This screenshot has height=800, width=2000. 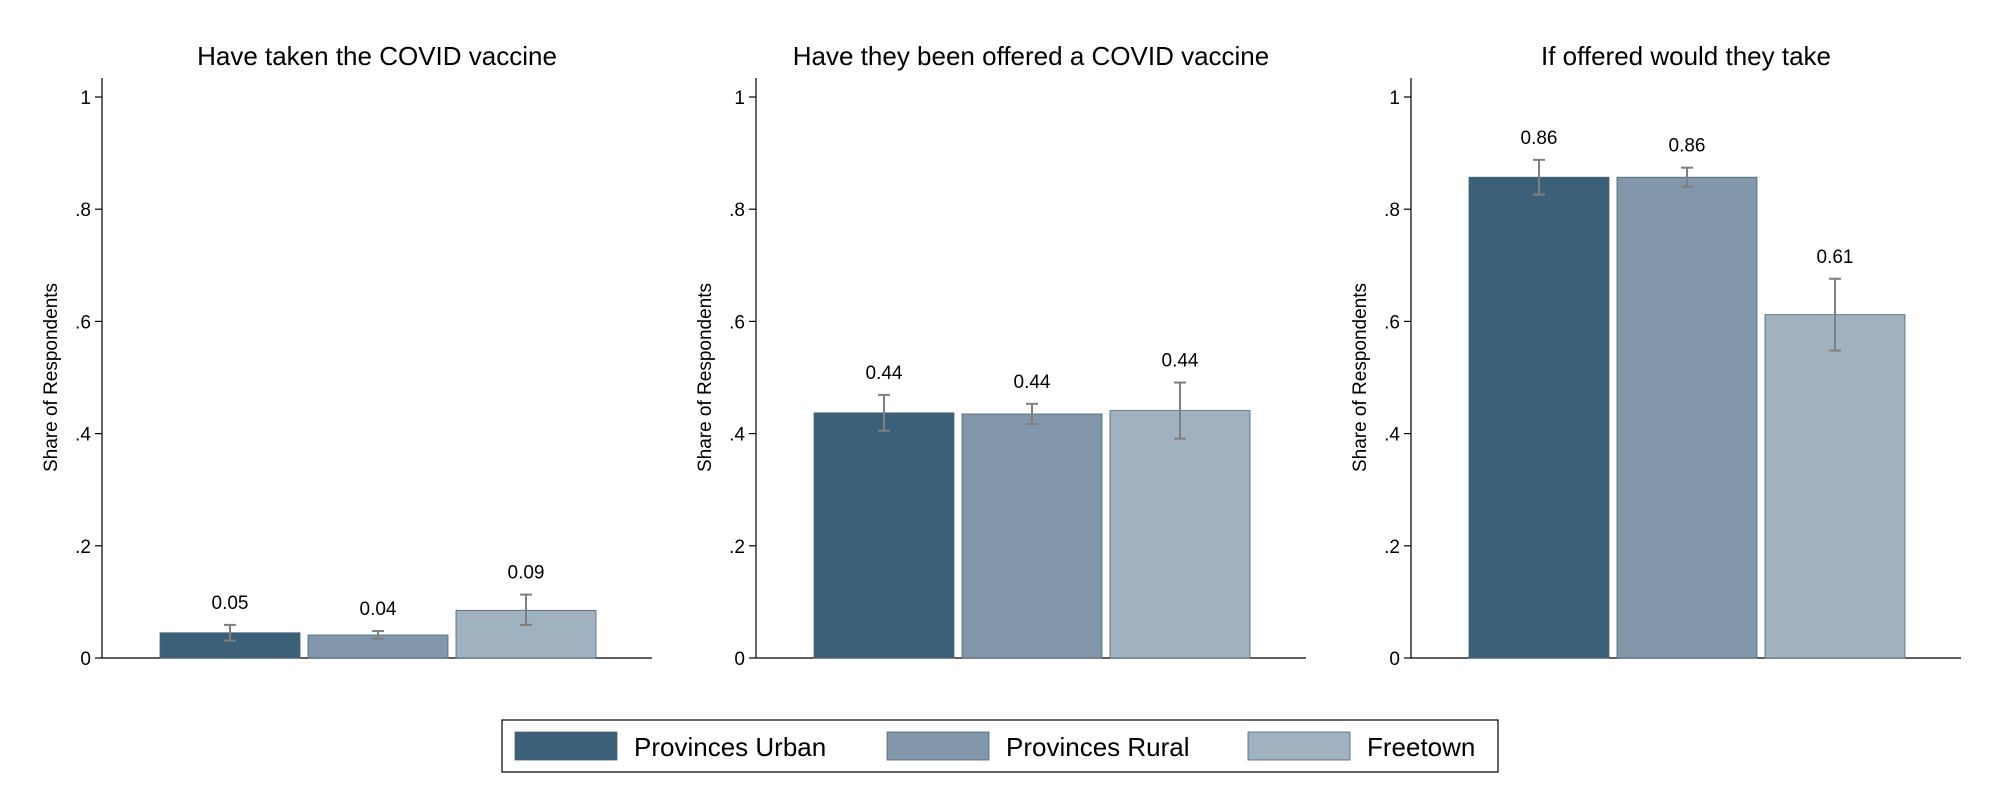 What do you see at coordinates (230, 603) in the screenshot?
I see `bar-value-label: 0.05` at bounding box center [230, 603].